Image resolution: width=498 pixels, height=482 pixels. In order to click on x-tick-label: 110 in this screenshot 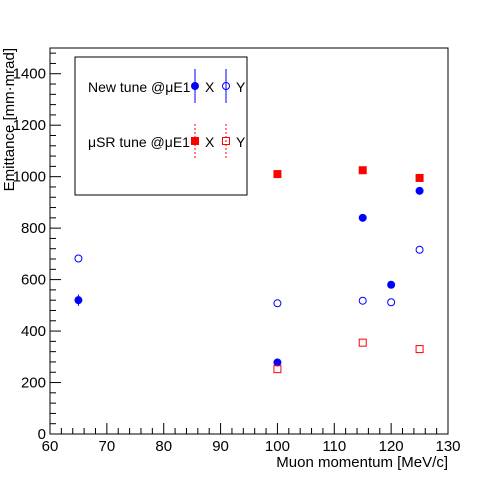, I will do `click(334, 446)`.